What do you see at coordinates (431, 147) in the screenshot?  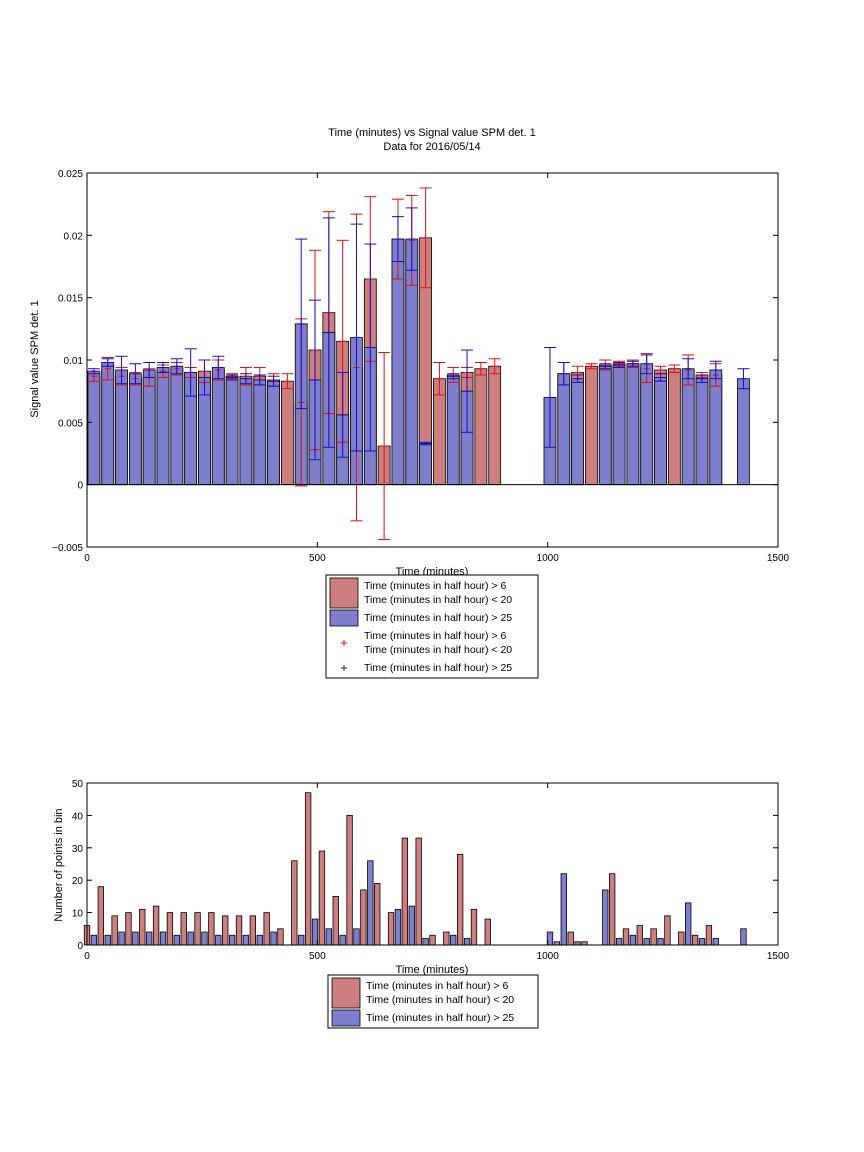 I see `figure-title-line2: Data for 2016/05/14` at bounding box center [431, 147].